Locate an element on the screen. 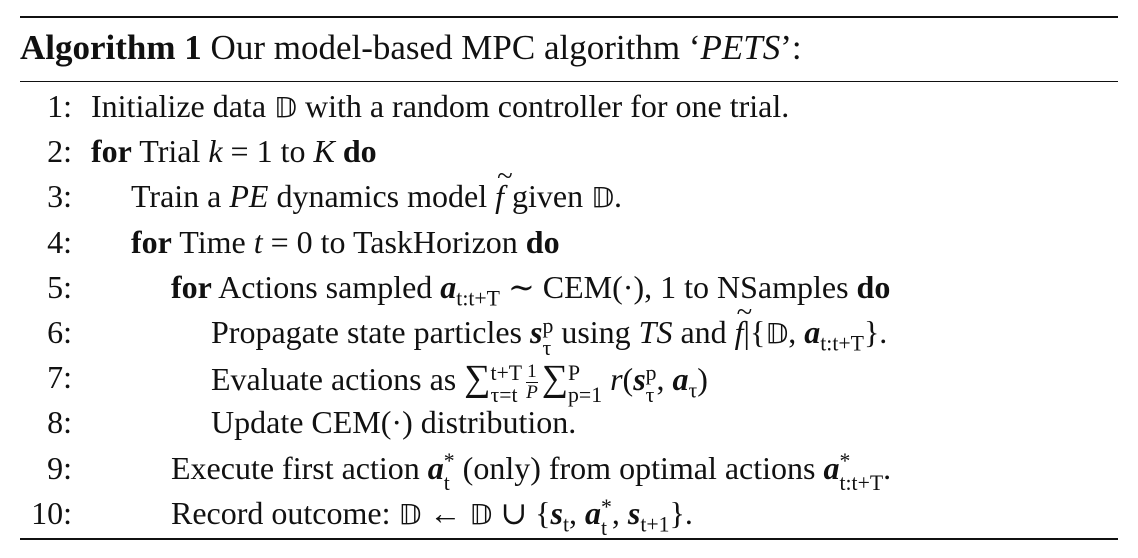  line-content: Train a PE dynamics model f given 𝔻. is located at coordinates (376, 187).